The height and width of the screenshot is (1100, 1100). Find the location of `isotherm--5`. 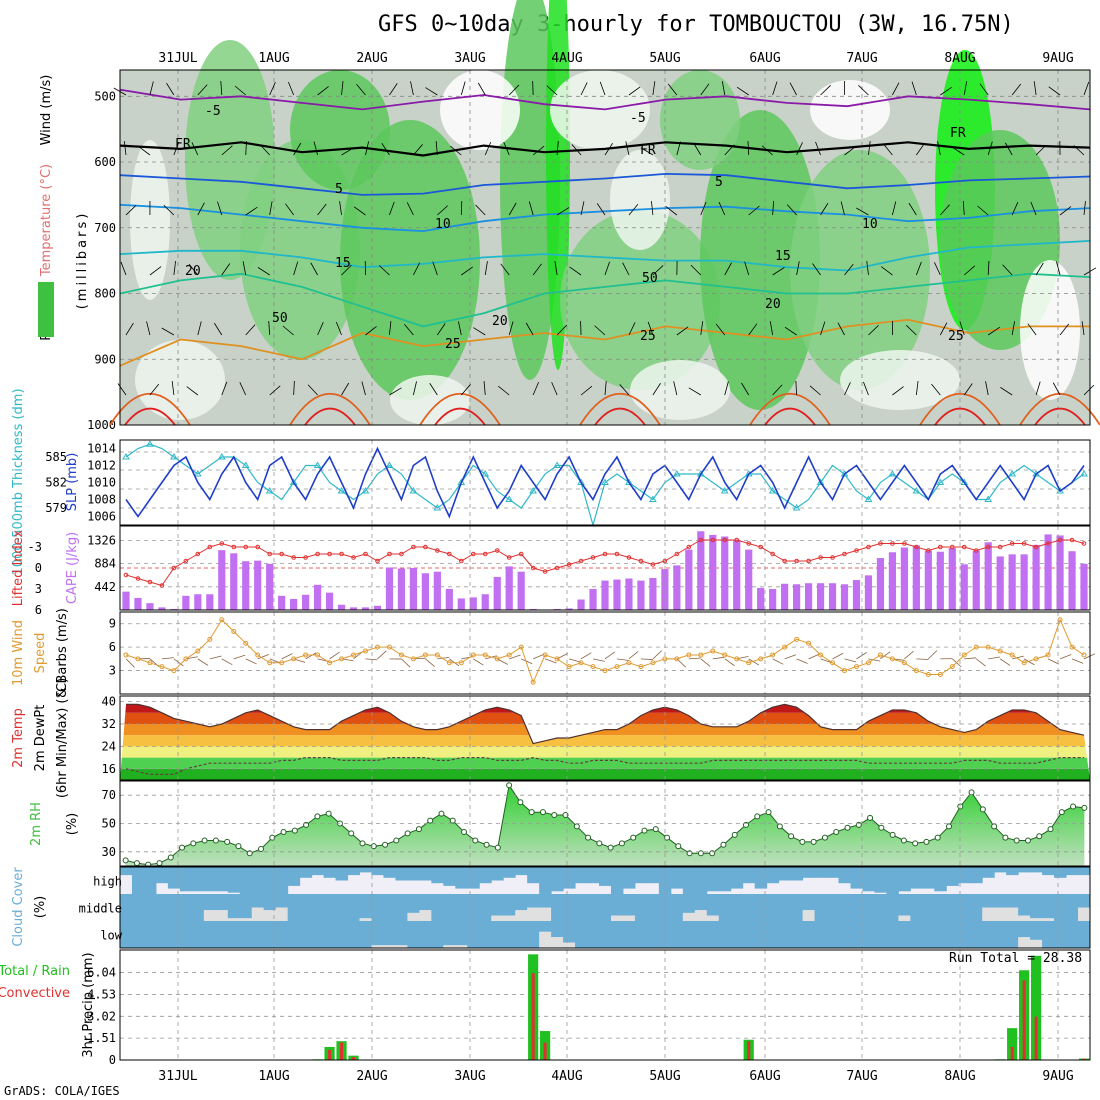

isotherm--5 is located at coordinates (605, 99).